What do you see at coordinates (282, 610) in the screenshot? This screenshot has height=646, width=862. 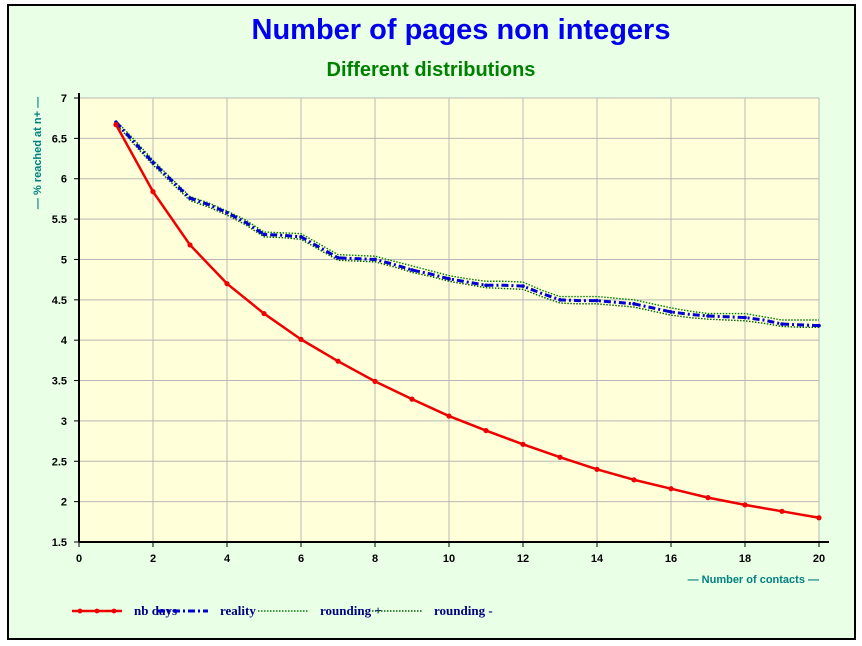 I see `legend: nb days reality rounding + rounding -` at bounding box center [282, 610].